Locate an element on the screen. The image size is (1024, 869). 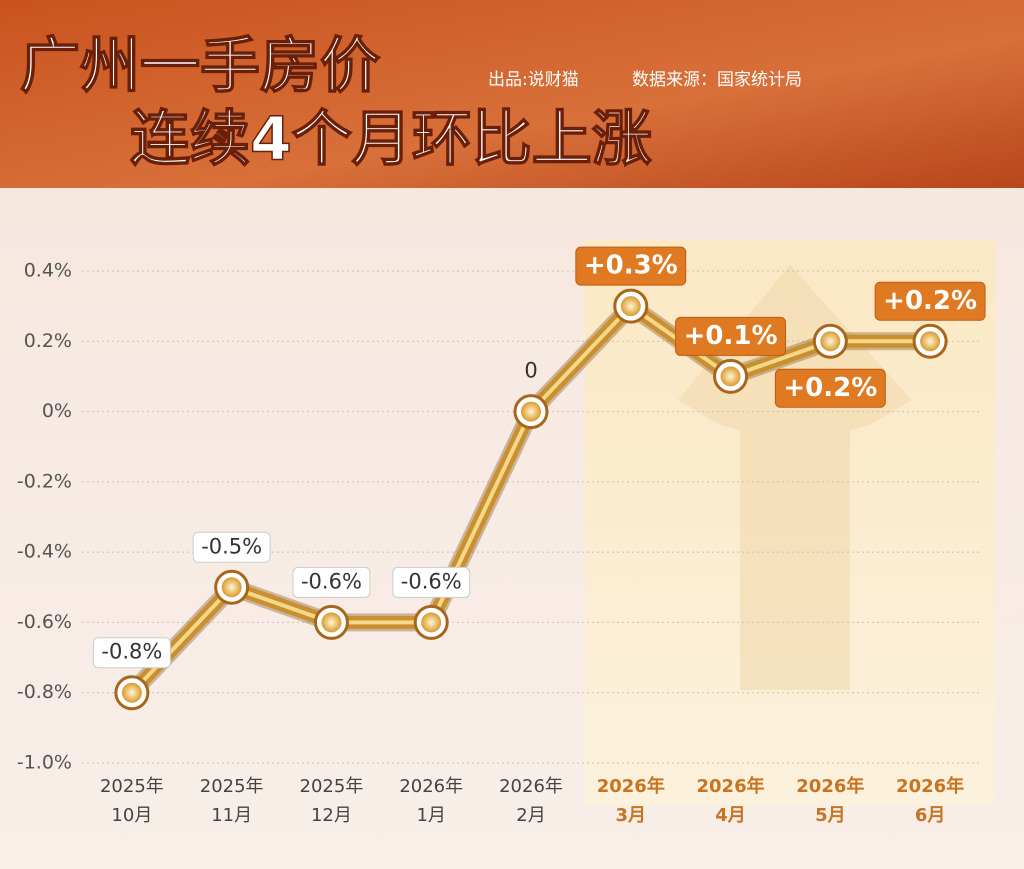
value-label-text: 0 is located at coordinates (530, 371).